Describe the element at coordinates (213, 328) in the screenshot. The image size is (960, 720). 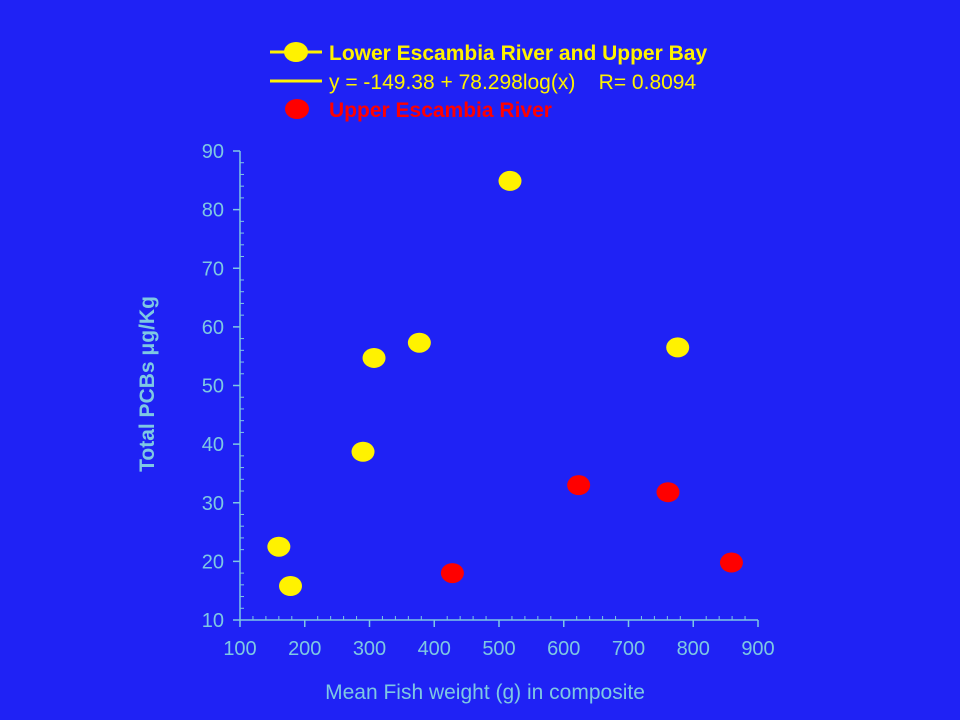
I see `y-tick-label: 60` at that location.